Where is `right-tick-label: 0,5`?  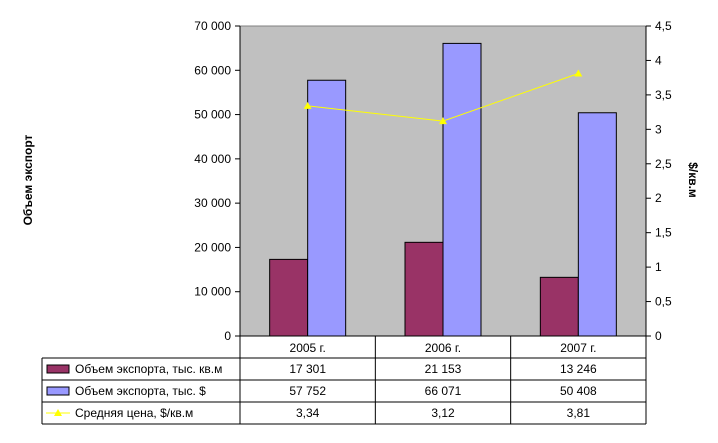
right-tick-label: 0,5 is located at coordinates (663, 302).